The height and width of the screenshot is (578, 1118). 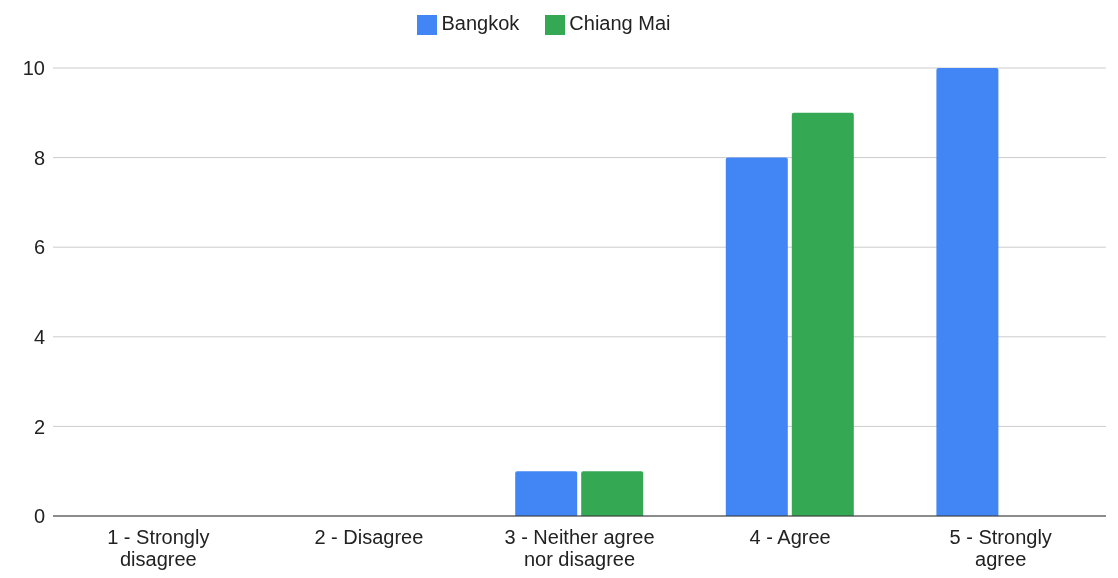 I want to click on legend-label: Bangkok, so click(x=480, y=23).